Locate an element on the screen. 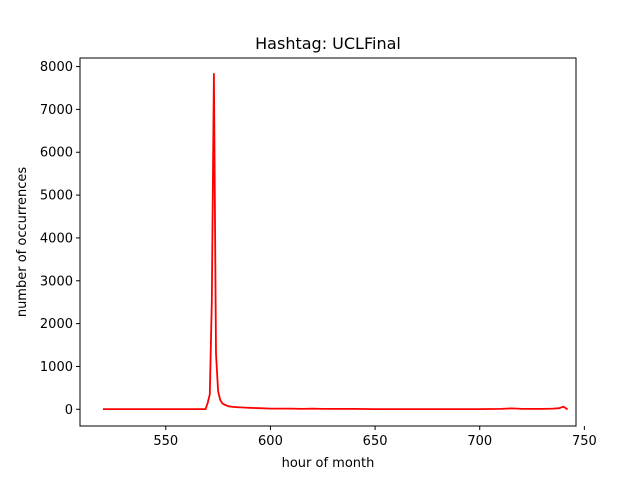 The width and height of the screenshot is (640, 480). x-tick-label: 700 is located at coordinates (479, 441).